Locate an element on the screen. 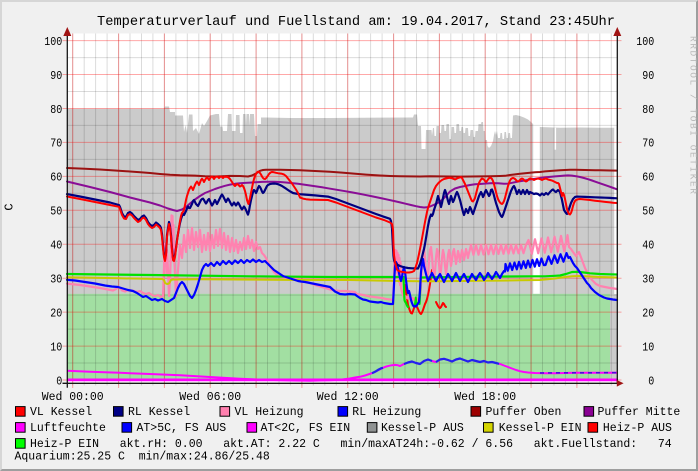  svg-text: Kessel-P AUS is located at coordinates (422, 428).